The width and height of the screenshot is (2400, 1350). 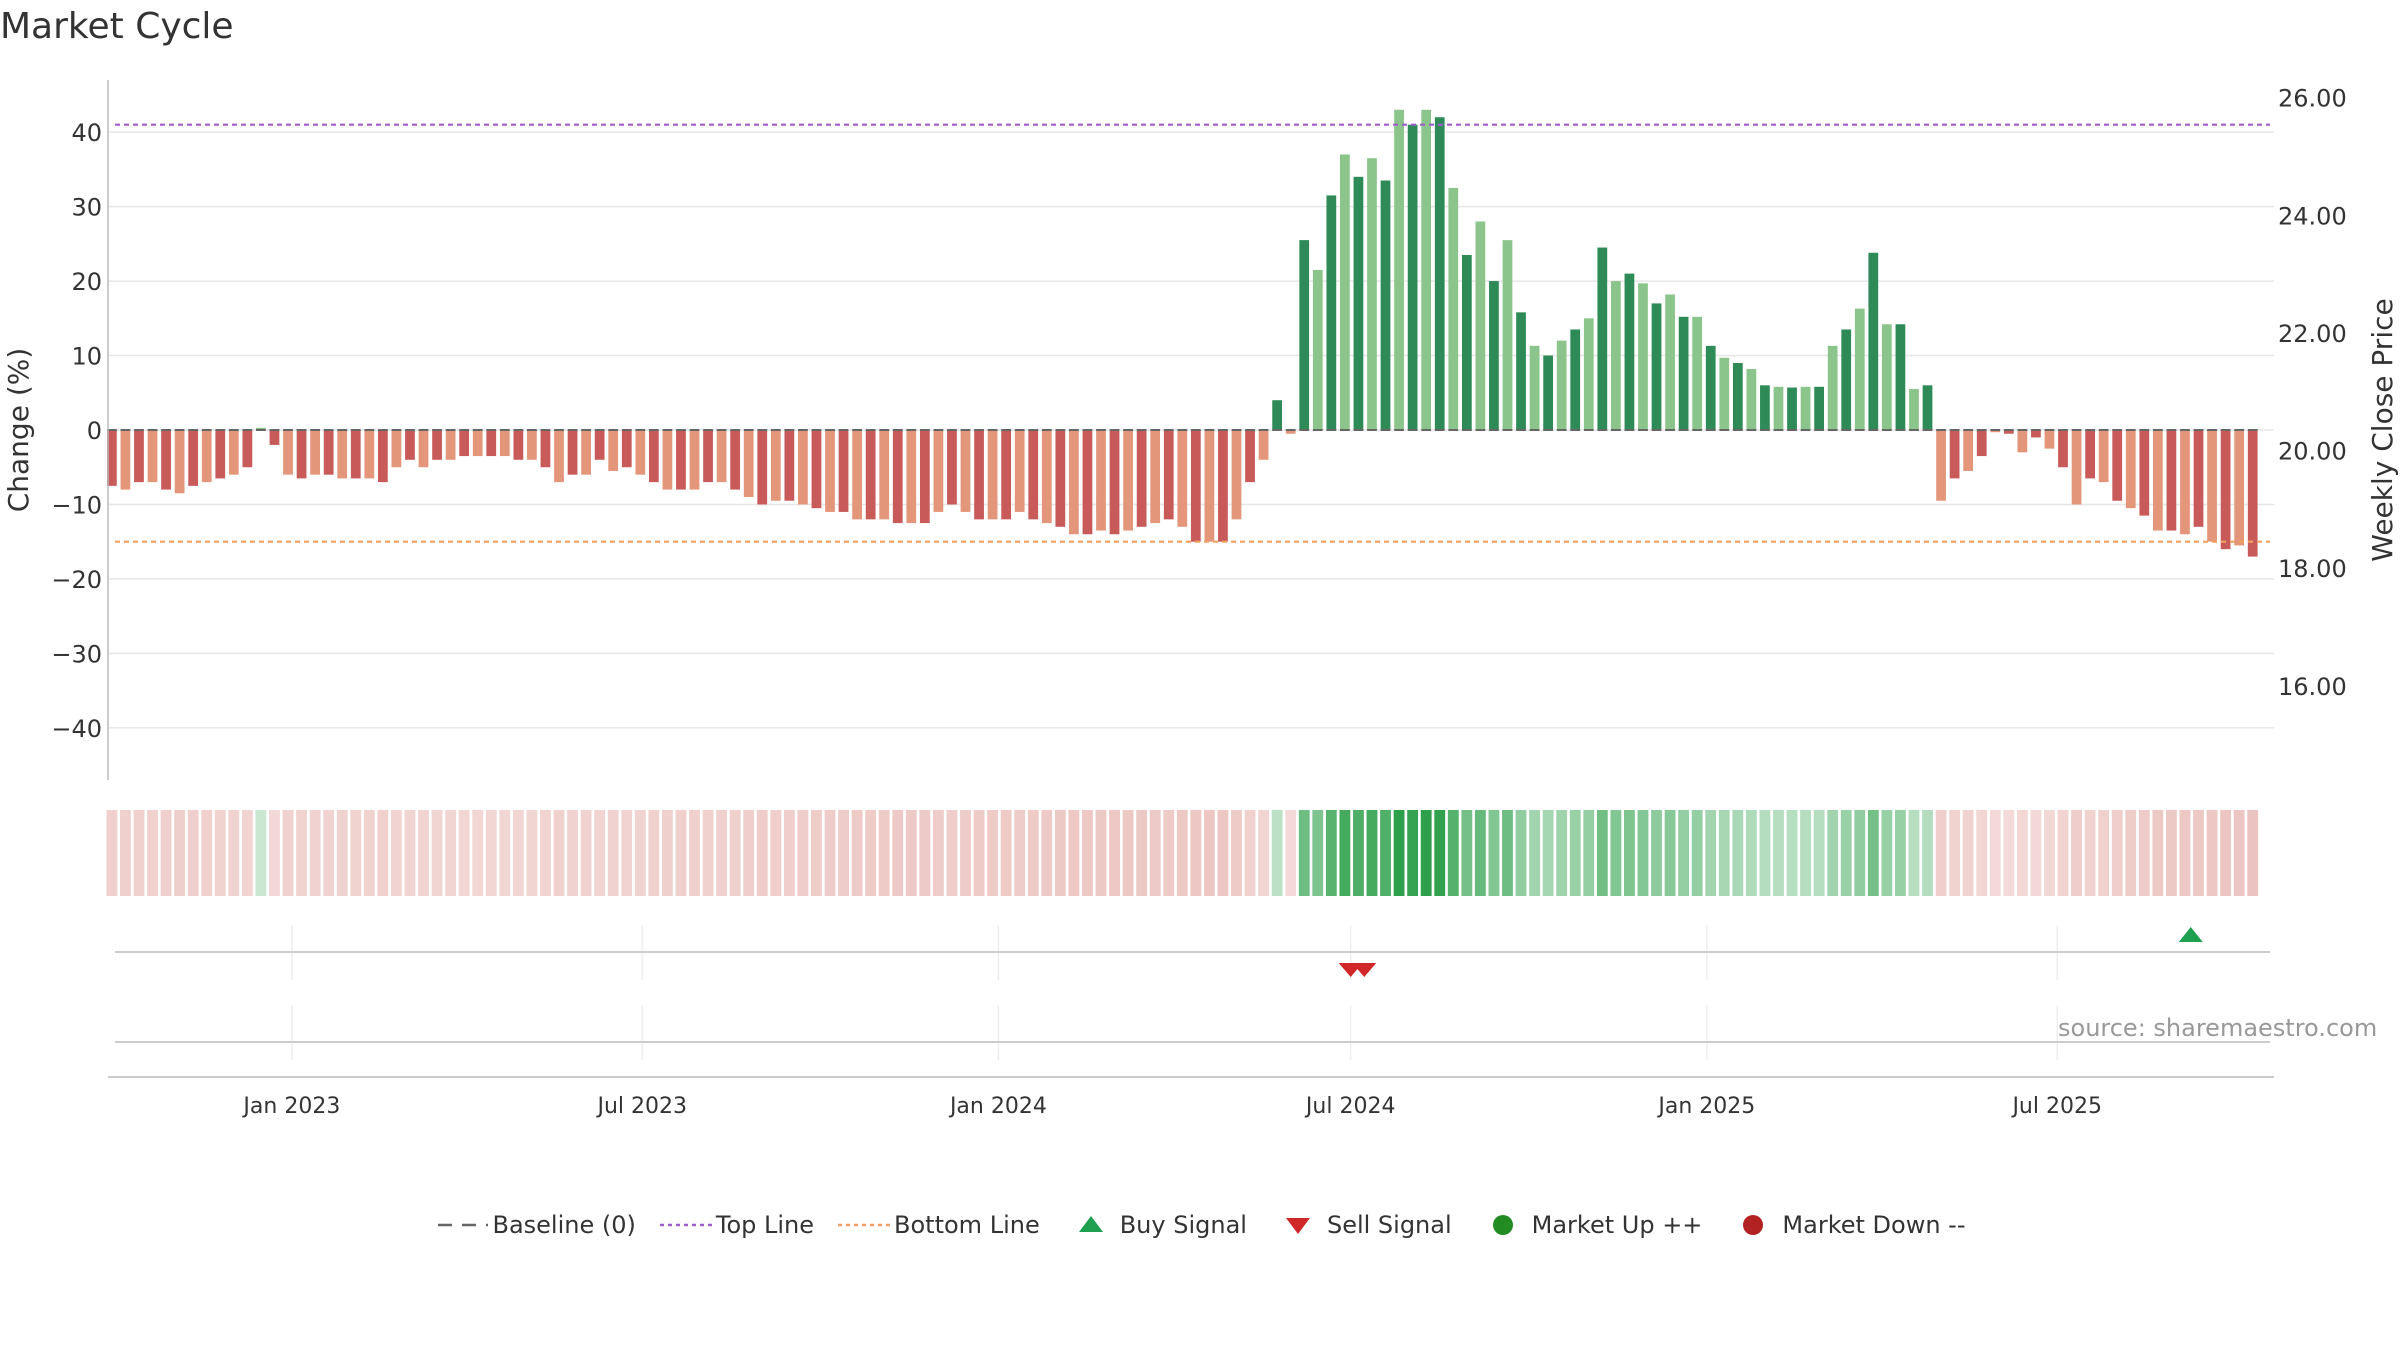 I want to click on legend-item-market-down: Market Down --, so click(x=1845, y=1225).